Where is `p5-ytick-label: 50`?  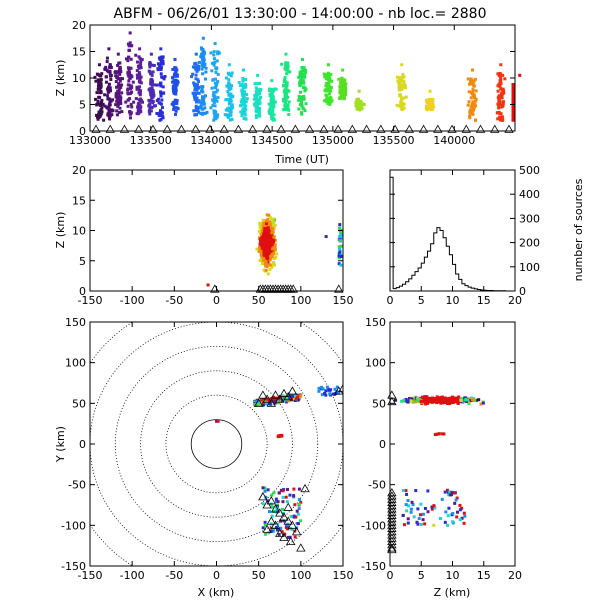 p5-ytick-label: 50 is located at coordinates (379, 403).